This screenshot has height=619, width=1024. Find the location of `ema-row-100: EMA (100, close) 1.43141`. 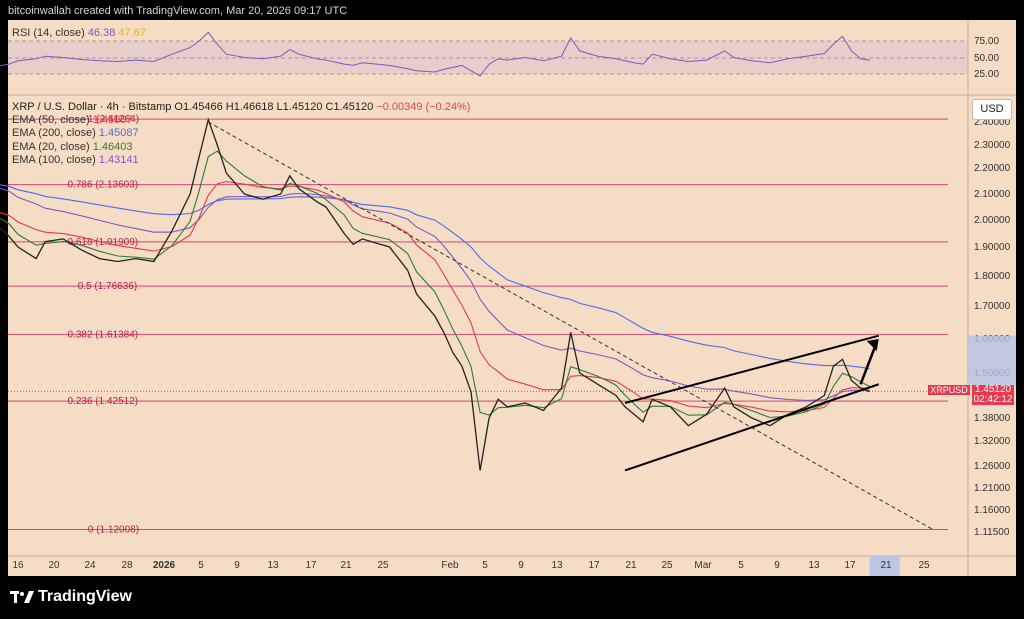

ema-row-100: EMA (100, close) 1.43141 is located at coordinates (241, 160).